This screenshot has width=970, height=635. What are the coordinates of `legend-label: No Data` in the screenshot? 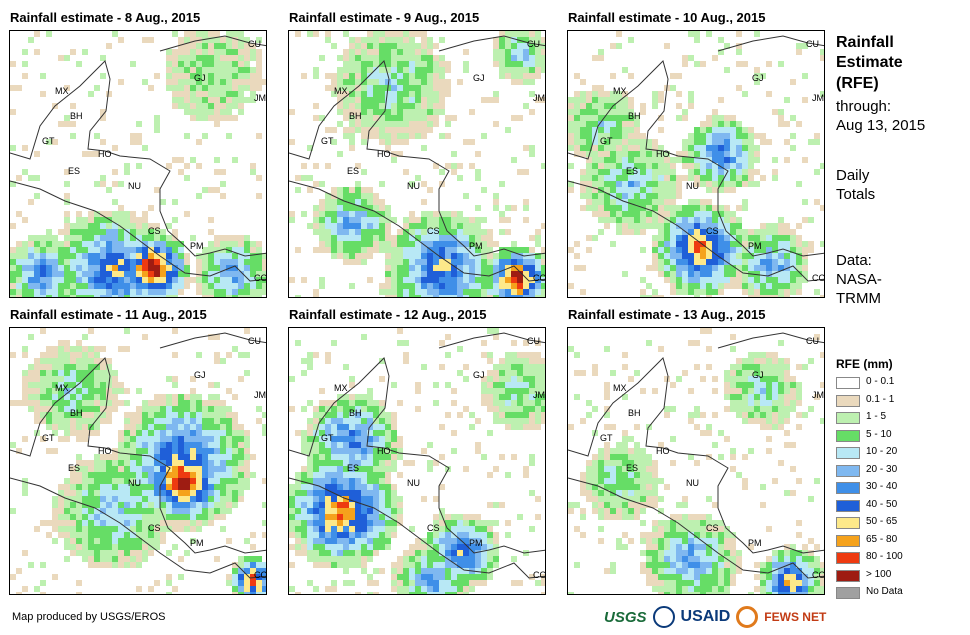 It's located at (884, 591).